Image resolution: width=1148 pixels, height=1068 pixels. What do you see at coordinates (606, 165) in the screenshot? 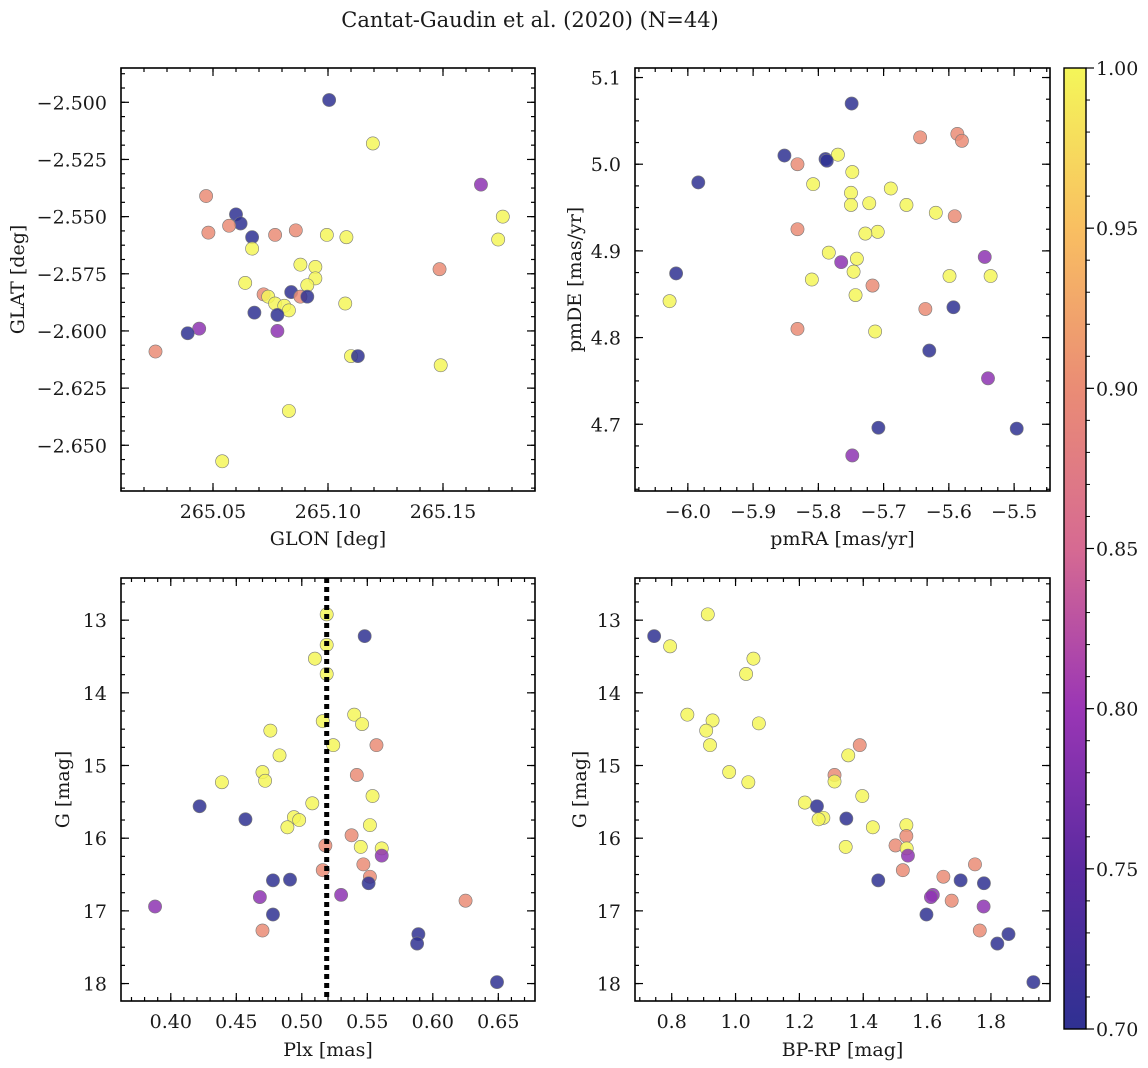
I see `y-tick-label: 5.0` at bounding box center [606, 165].